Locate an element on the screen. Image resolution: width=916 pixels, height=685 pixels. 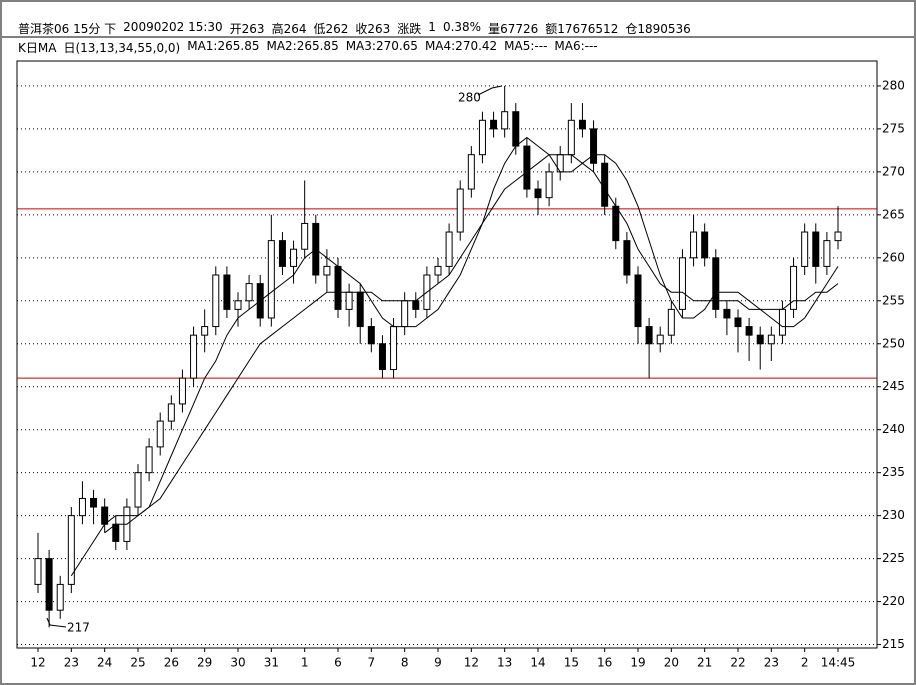
header-item: 仓1890536 is located at coordinates (658, 29).